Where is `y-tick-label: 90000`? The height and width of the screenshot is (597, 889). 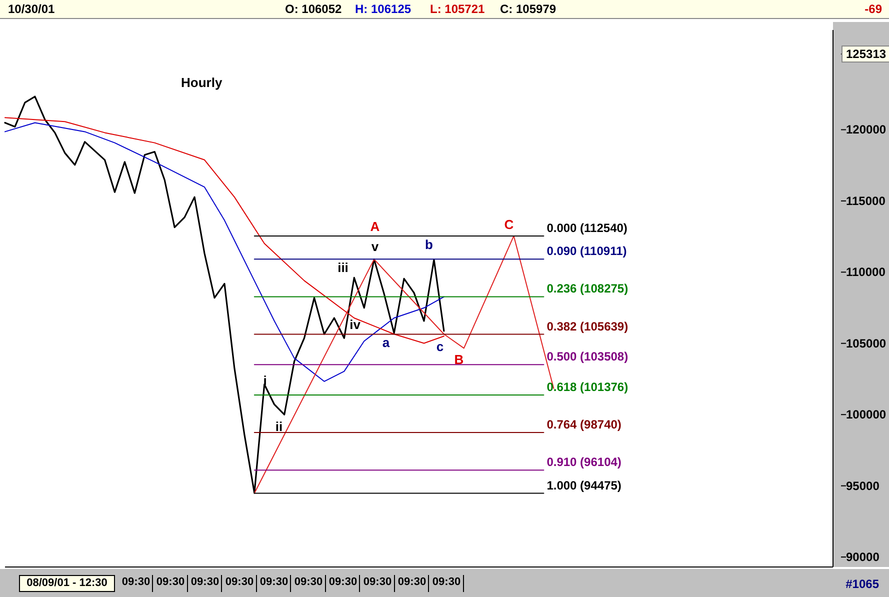 y-tick-label: 90000 is located at coordinates (863, 557).